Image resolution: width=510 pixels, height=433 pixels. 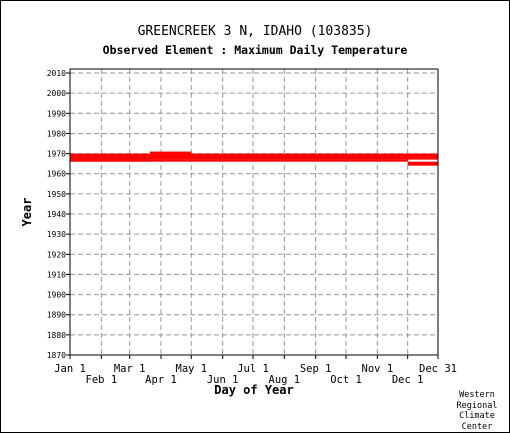 What do you see at coordinates (285, 380) in the screenshot?
I see `x-tick-label: Aug 1` at bounding box center [285, 380].